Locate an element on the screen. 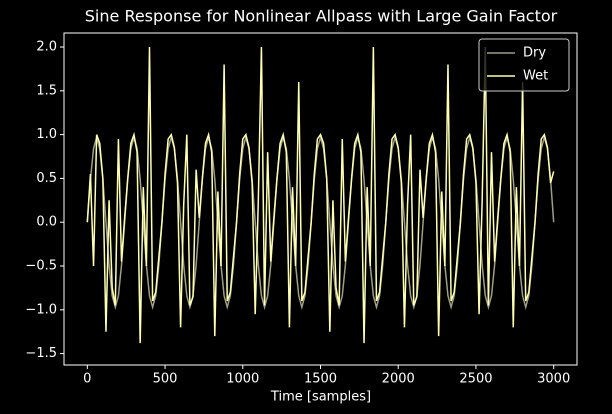  x-tick-label: 2000 is located at coordinates (398, 379).